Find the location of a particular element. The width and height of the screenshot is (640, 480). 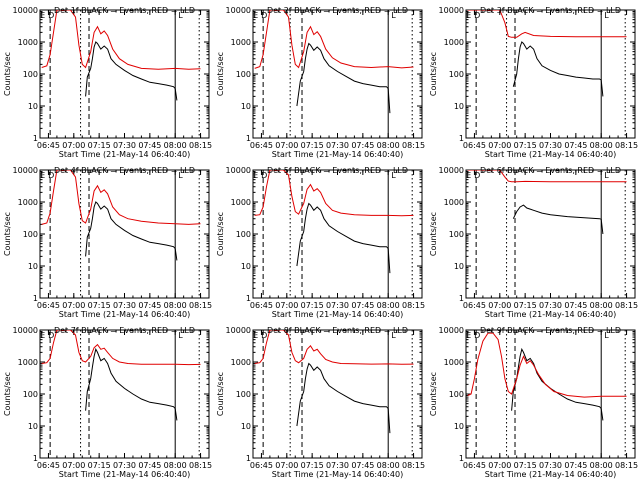

chart-title: Det 2f BLACK = Events, RED = LLD is located at coordinates (337, 10).